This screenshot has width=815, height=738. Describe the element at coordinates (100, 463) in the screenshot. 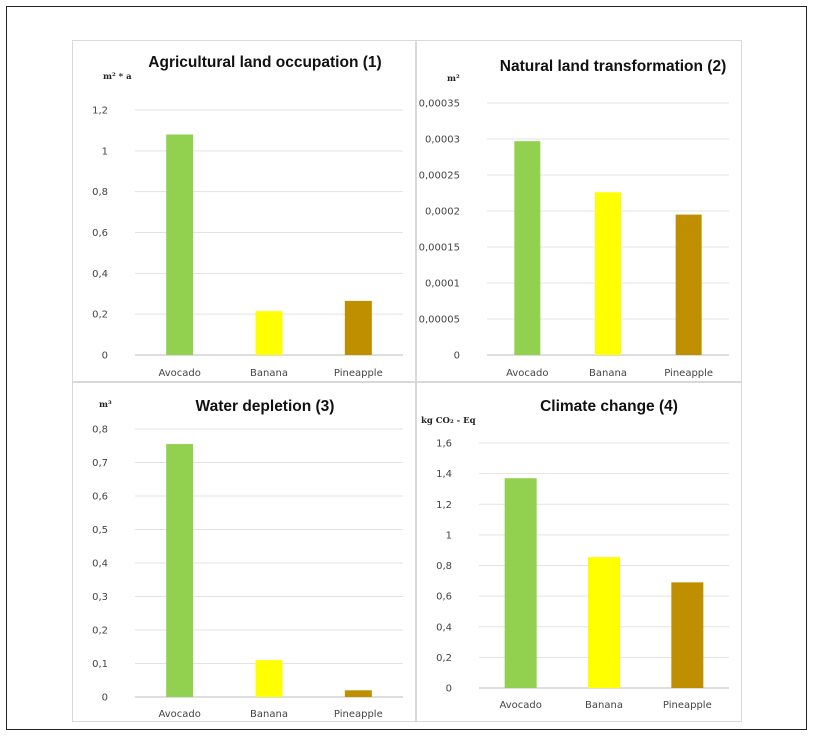

I see `y-tick-label: 0,7` at that location.